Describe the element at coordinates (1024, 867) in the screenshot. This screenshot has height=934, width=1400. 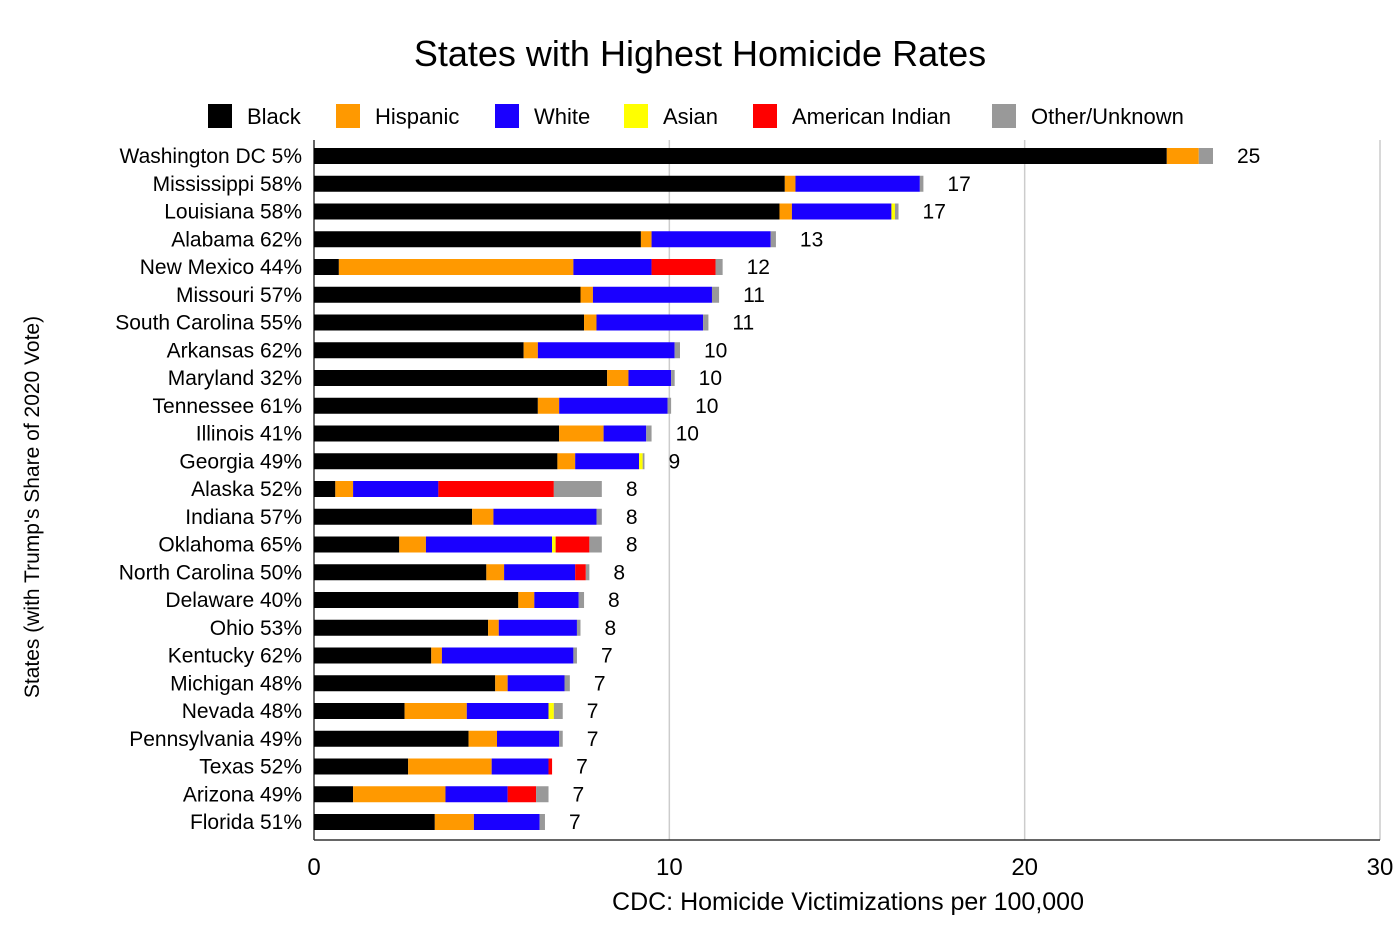
I see `x-tick-label: 20` at that location.